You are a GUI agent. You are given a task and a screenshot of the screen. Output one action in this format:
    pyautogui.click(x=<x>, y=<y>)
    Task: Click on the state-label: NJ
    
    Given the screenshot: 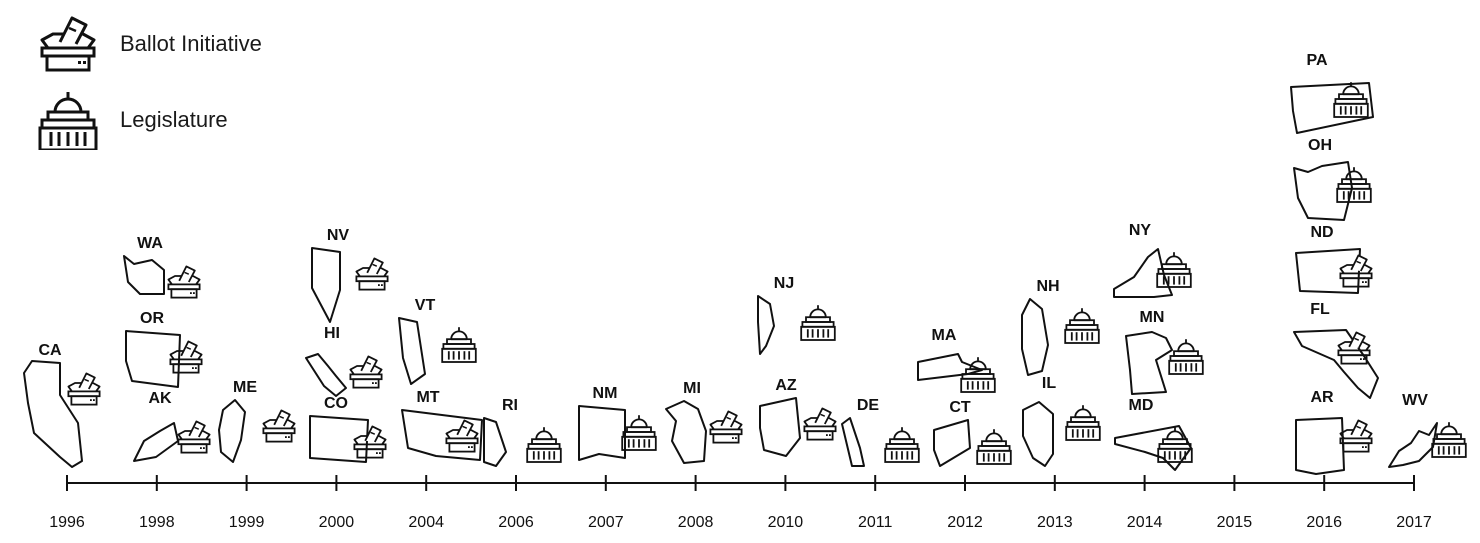 What is the action you would take?
    pyautogui.click(x=784, y=283)
    